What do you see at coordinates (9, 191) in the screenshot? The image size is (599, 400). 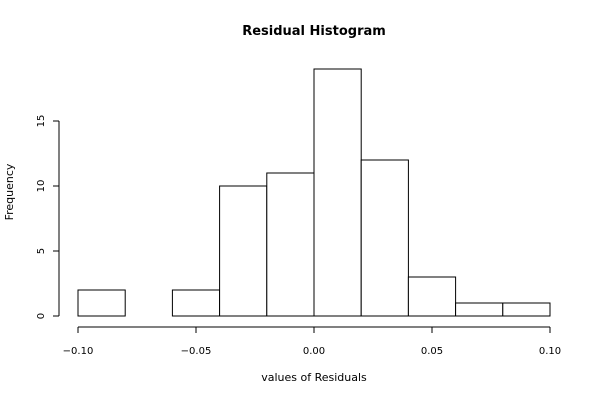 I see `y-axis-label: Frequency` at bounding box center [9, 191].